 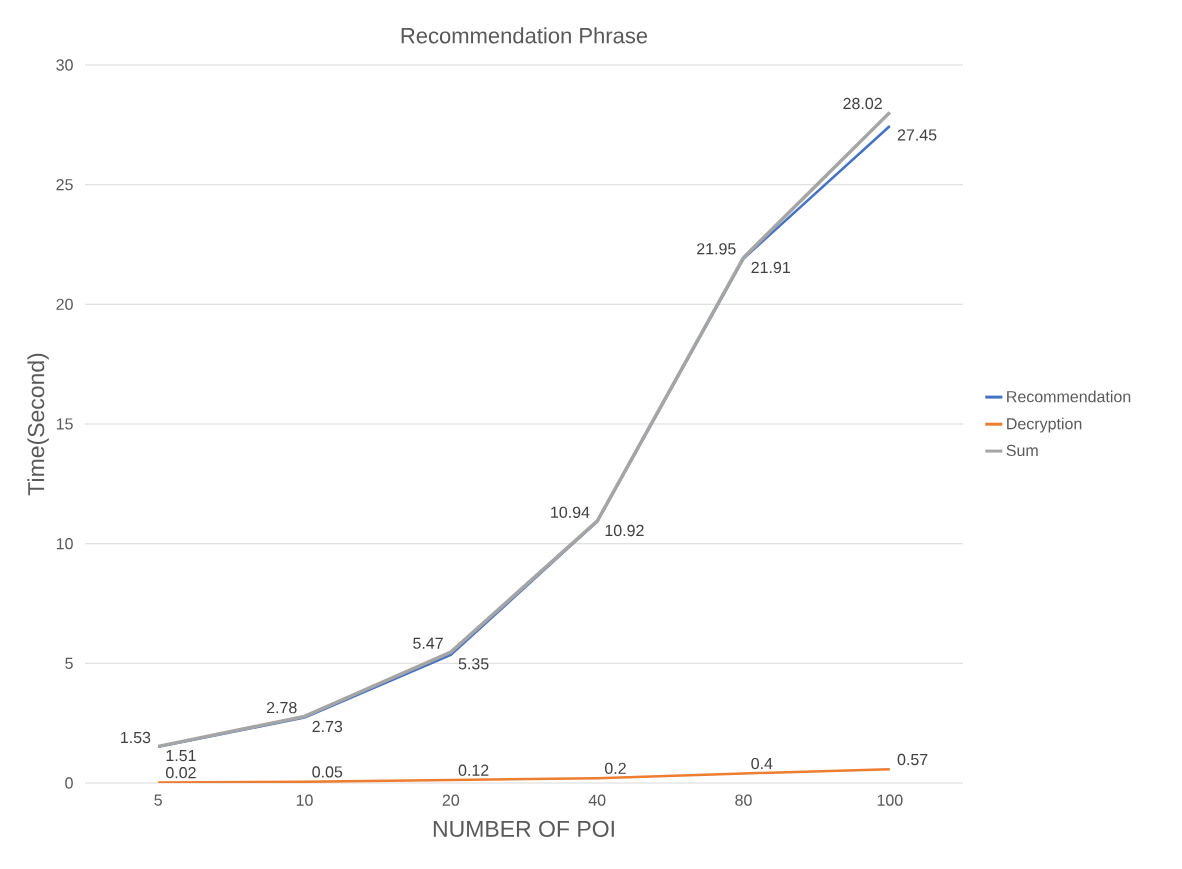 What do you see at coordinates (64, 185) in the screenshot?
I see `y-tick-label: 25` at bounding box center [64, 185].